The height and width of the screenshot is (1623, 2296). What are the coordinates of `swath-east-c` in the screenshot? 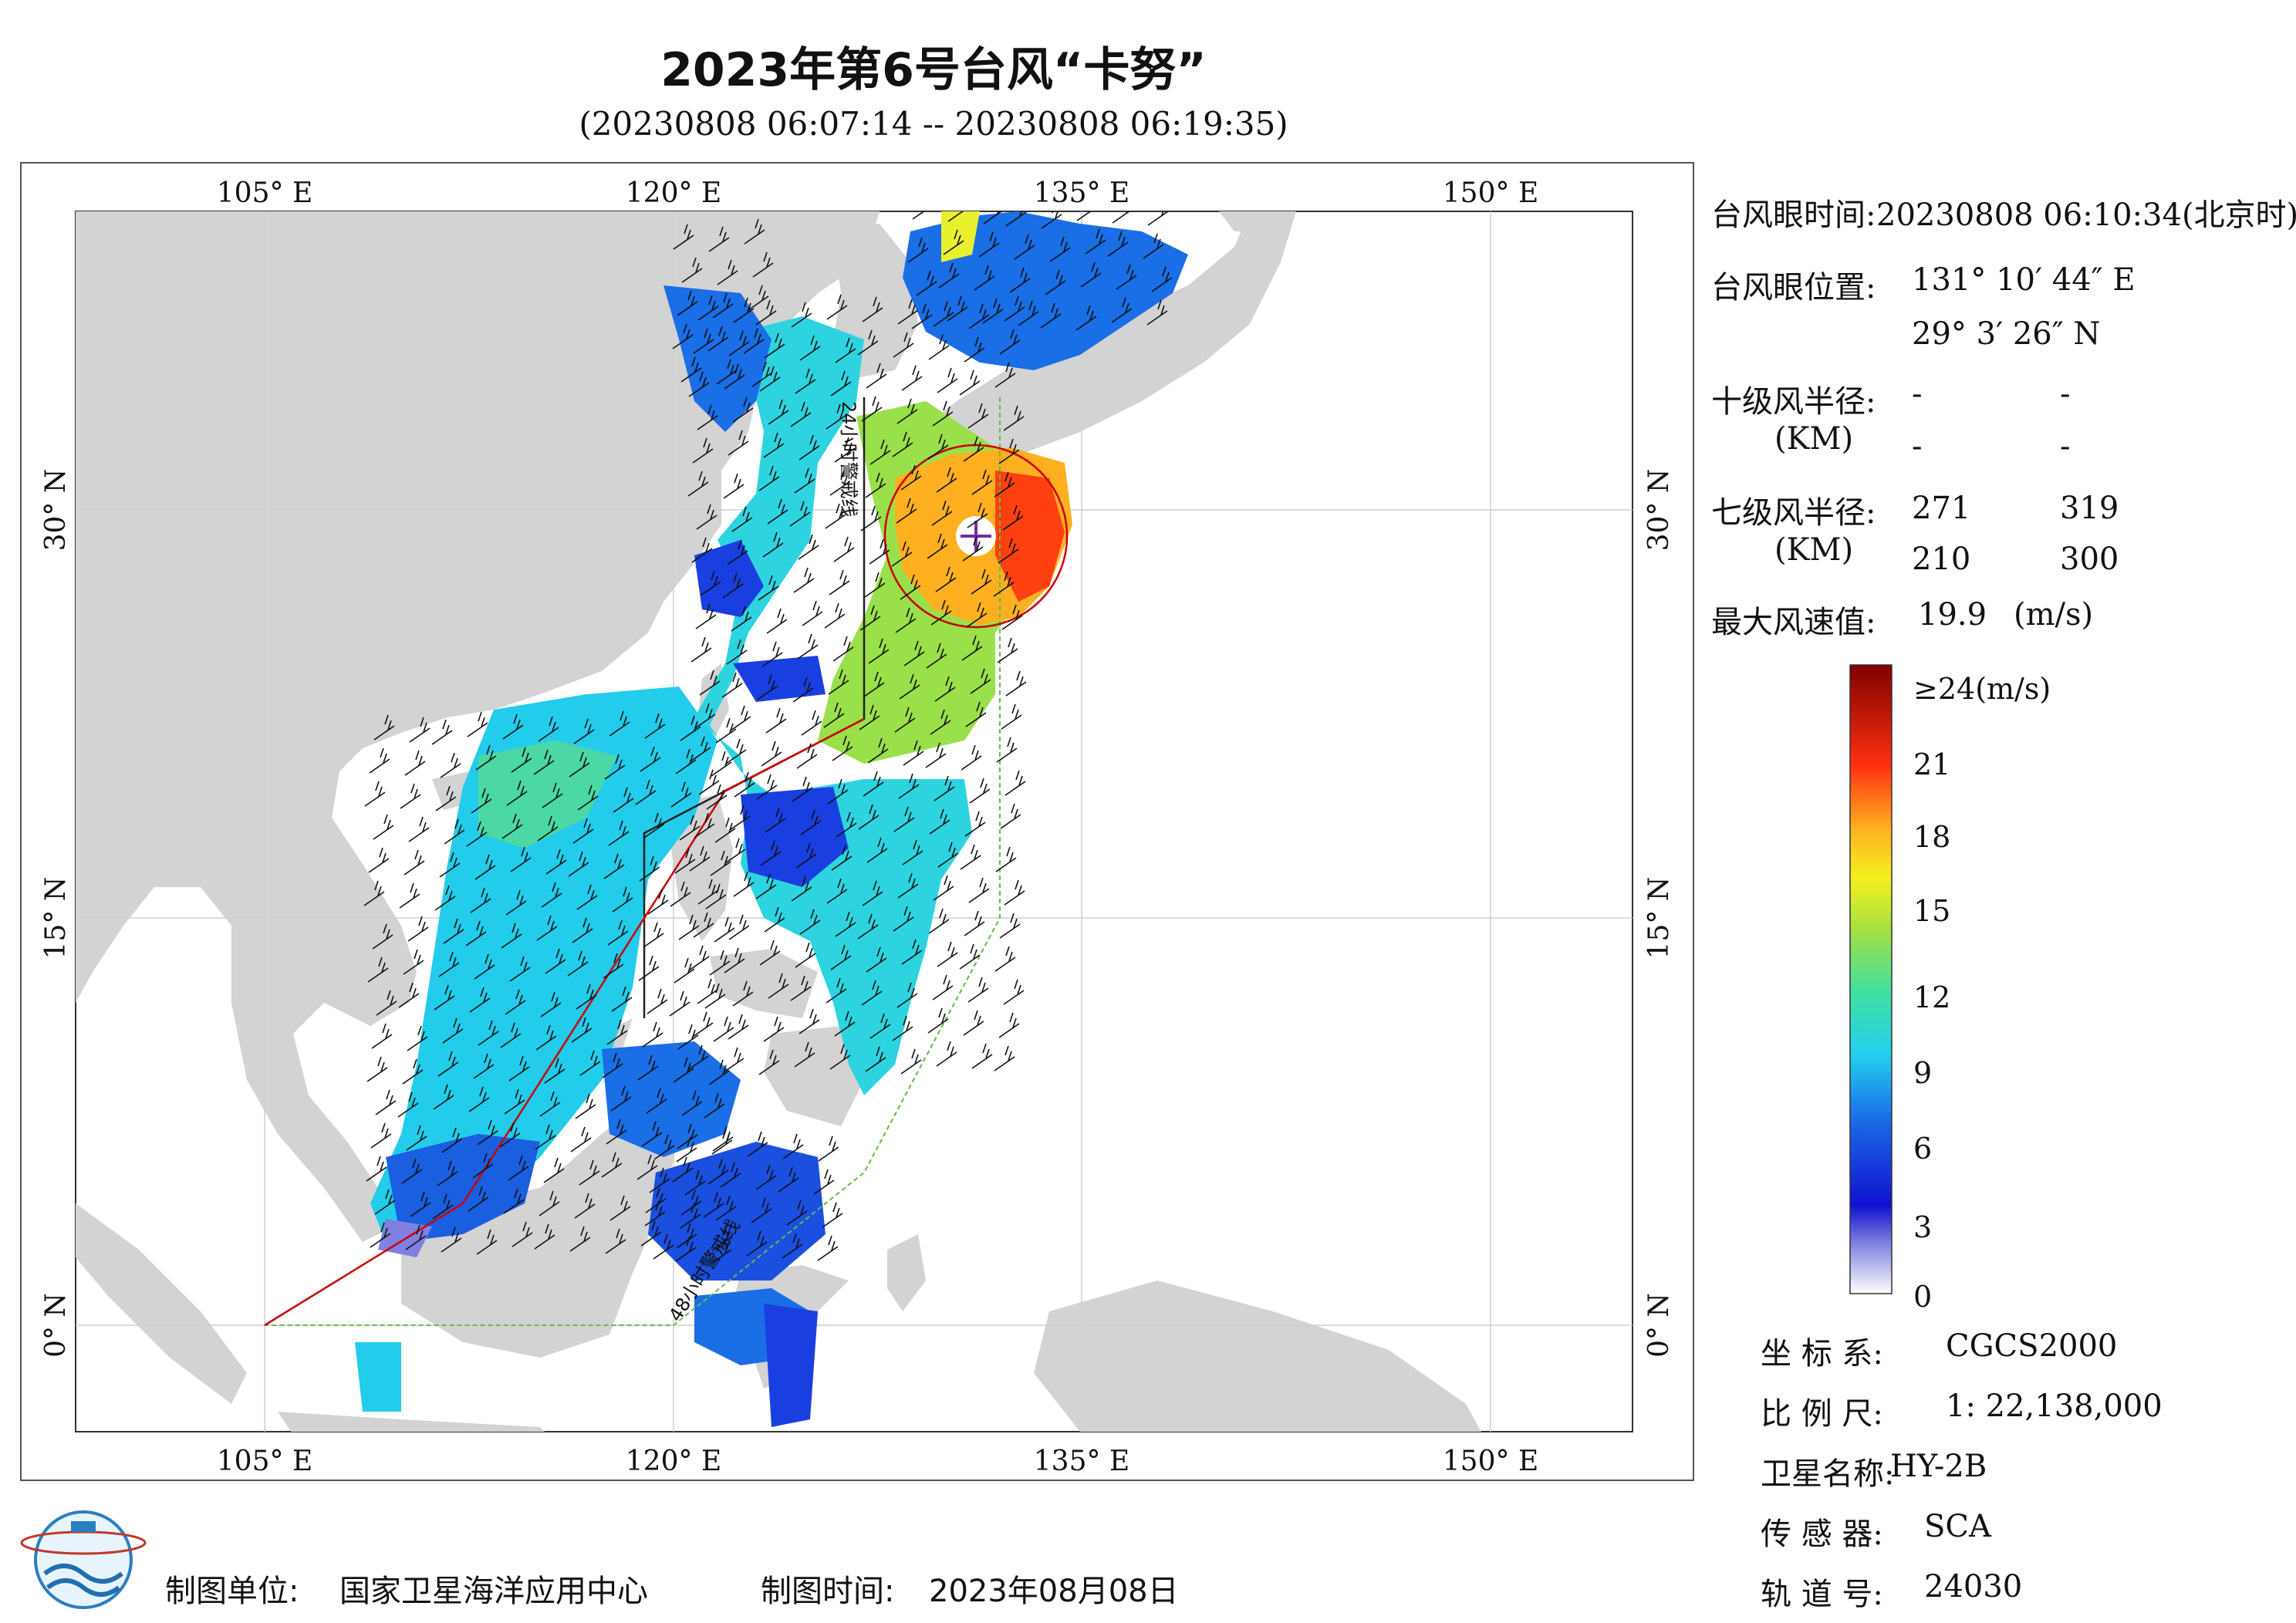 It's located at (1045, 290).